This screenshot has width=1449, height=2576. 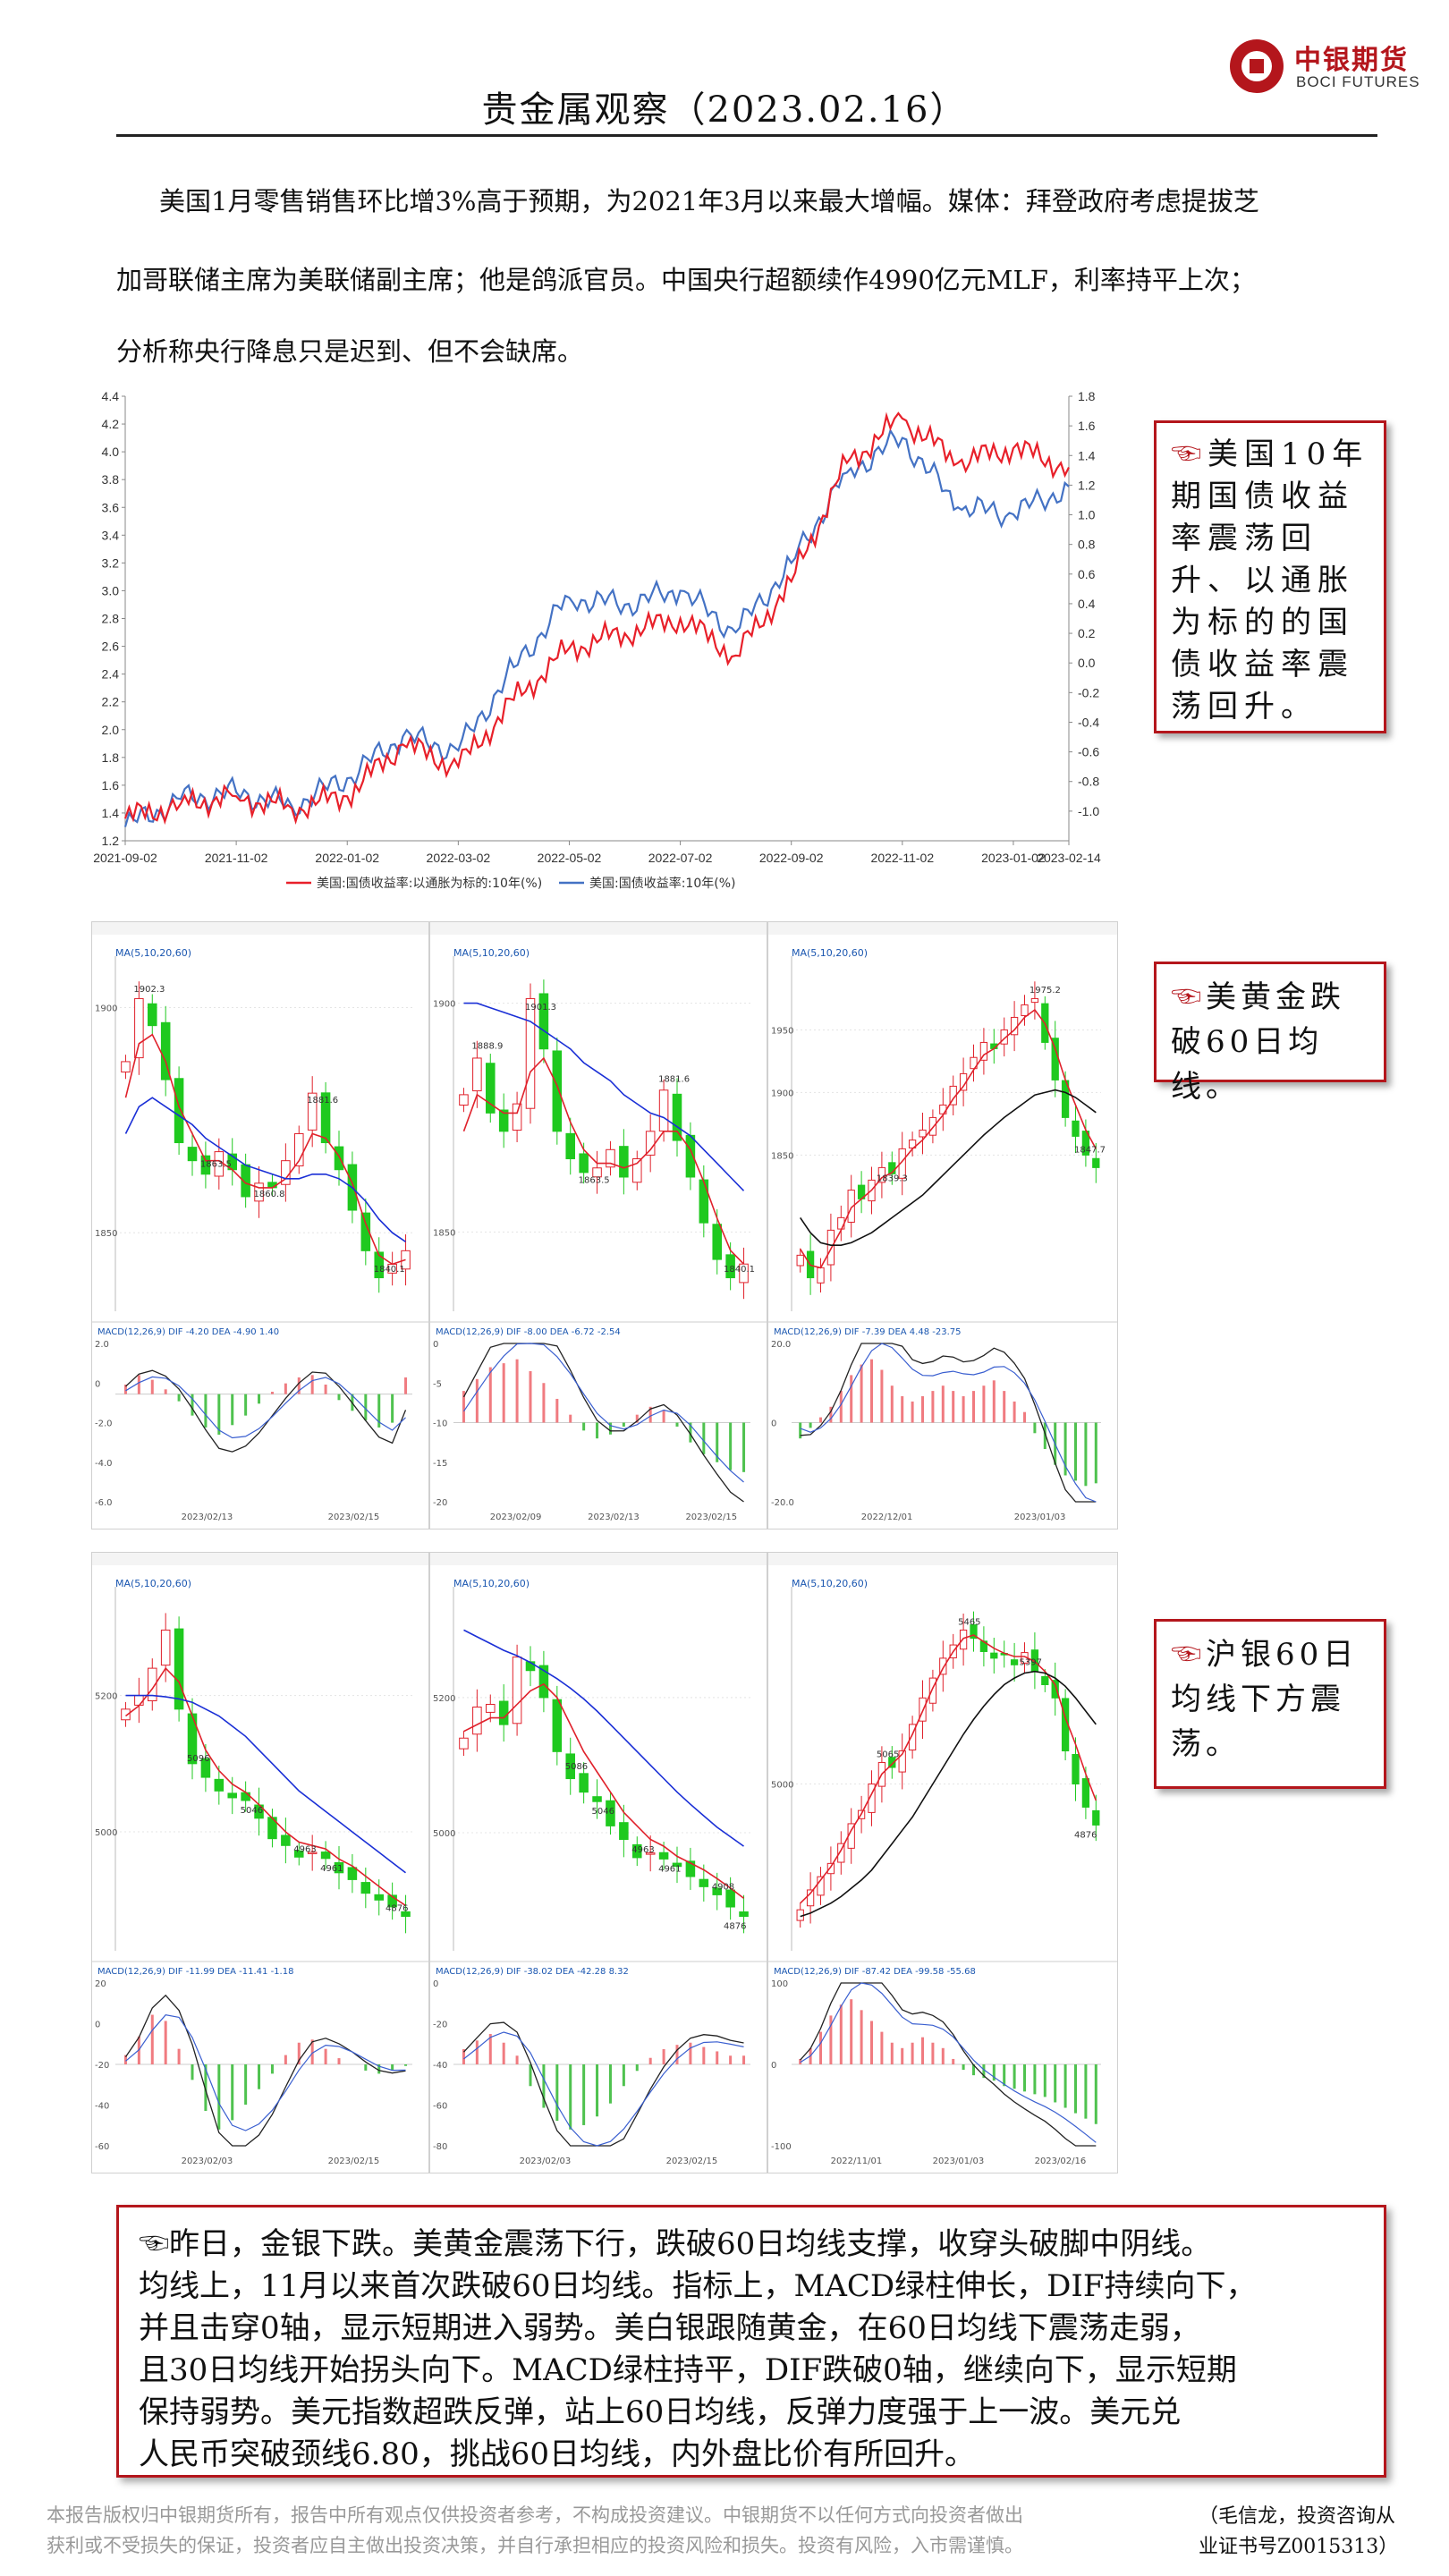 What do you see at coordinates (102, 1345) in the screenshot?
I see `macd-tick-label: 2.0` at bounding box center [102, 1345].